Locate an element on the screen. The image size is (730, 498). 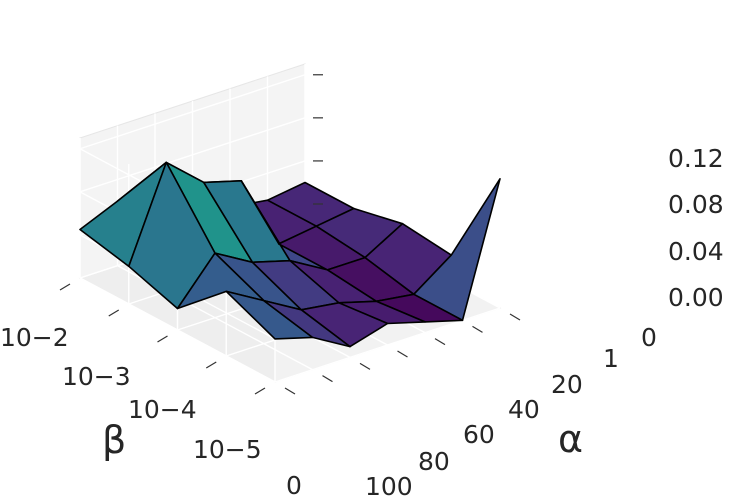
beta-tick-label: 0 is located at coordinates (294, 484).